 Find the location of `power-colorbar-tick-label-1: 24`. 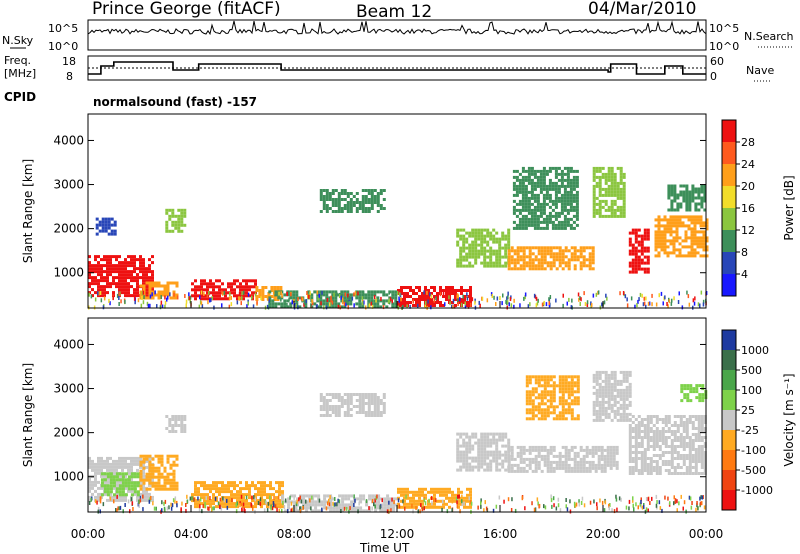

power-colorbar-tick-label-1: 24 is located at coordinates (748, 164).